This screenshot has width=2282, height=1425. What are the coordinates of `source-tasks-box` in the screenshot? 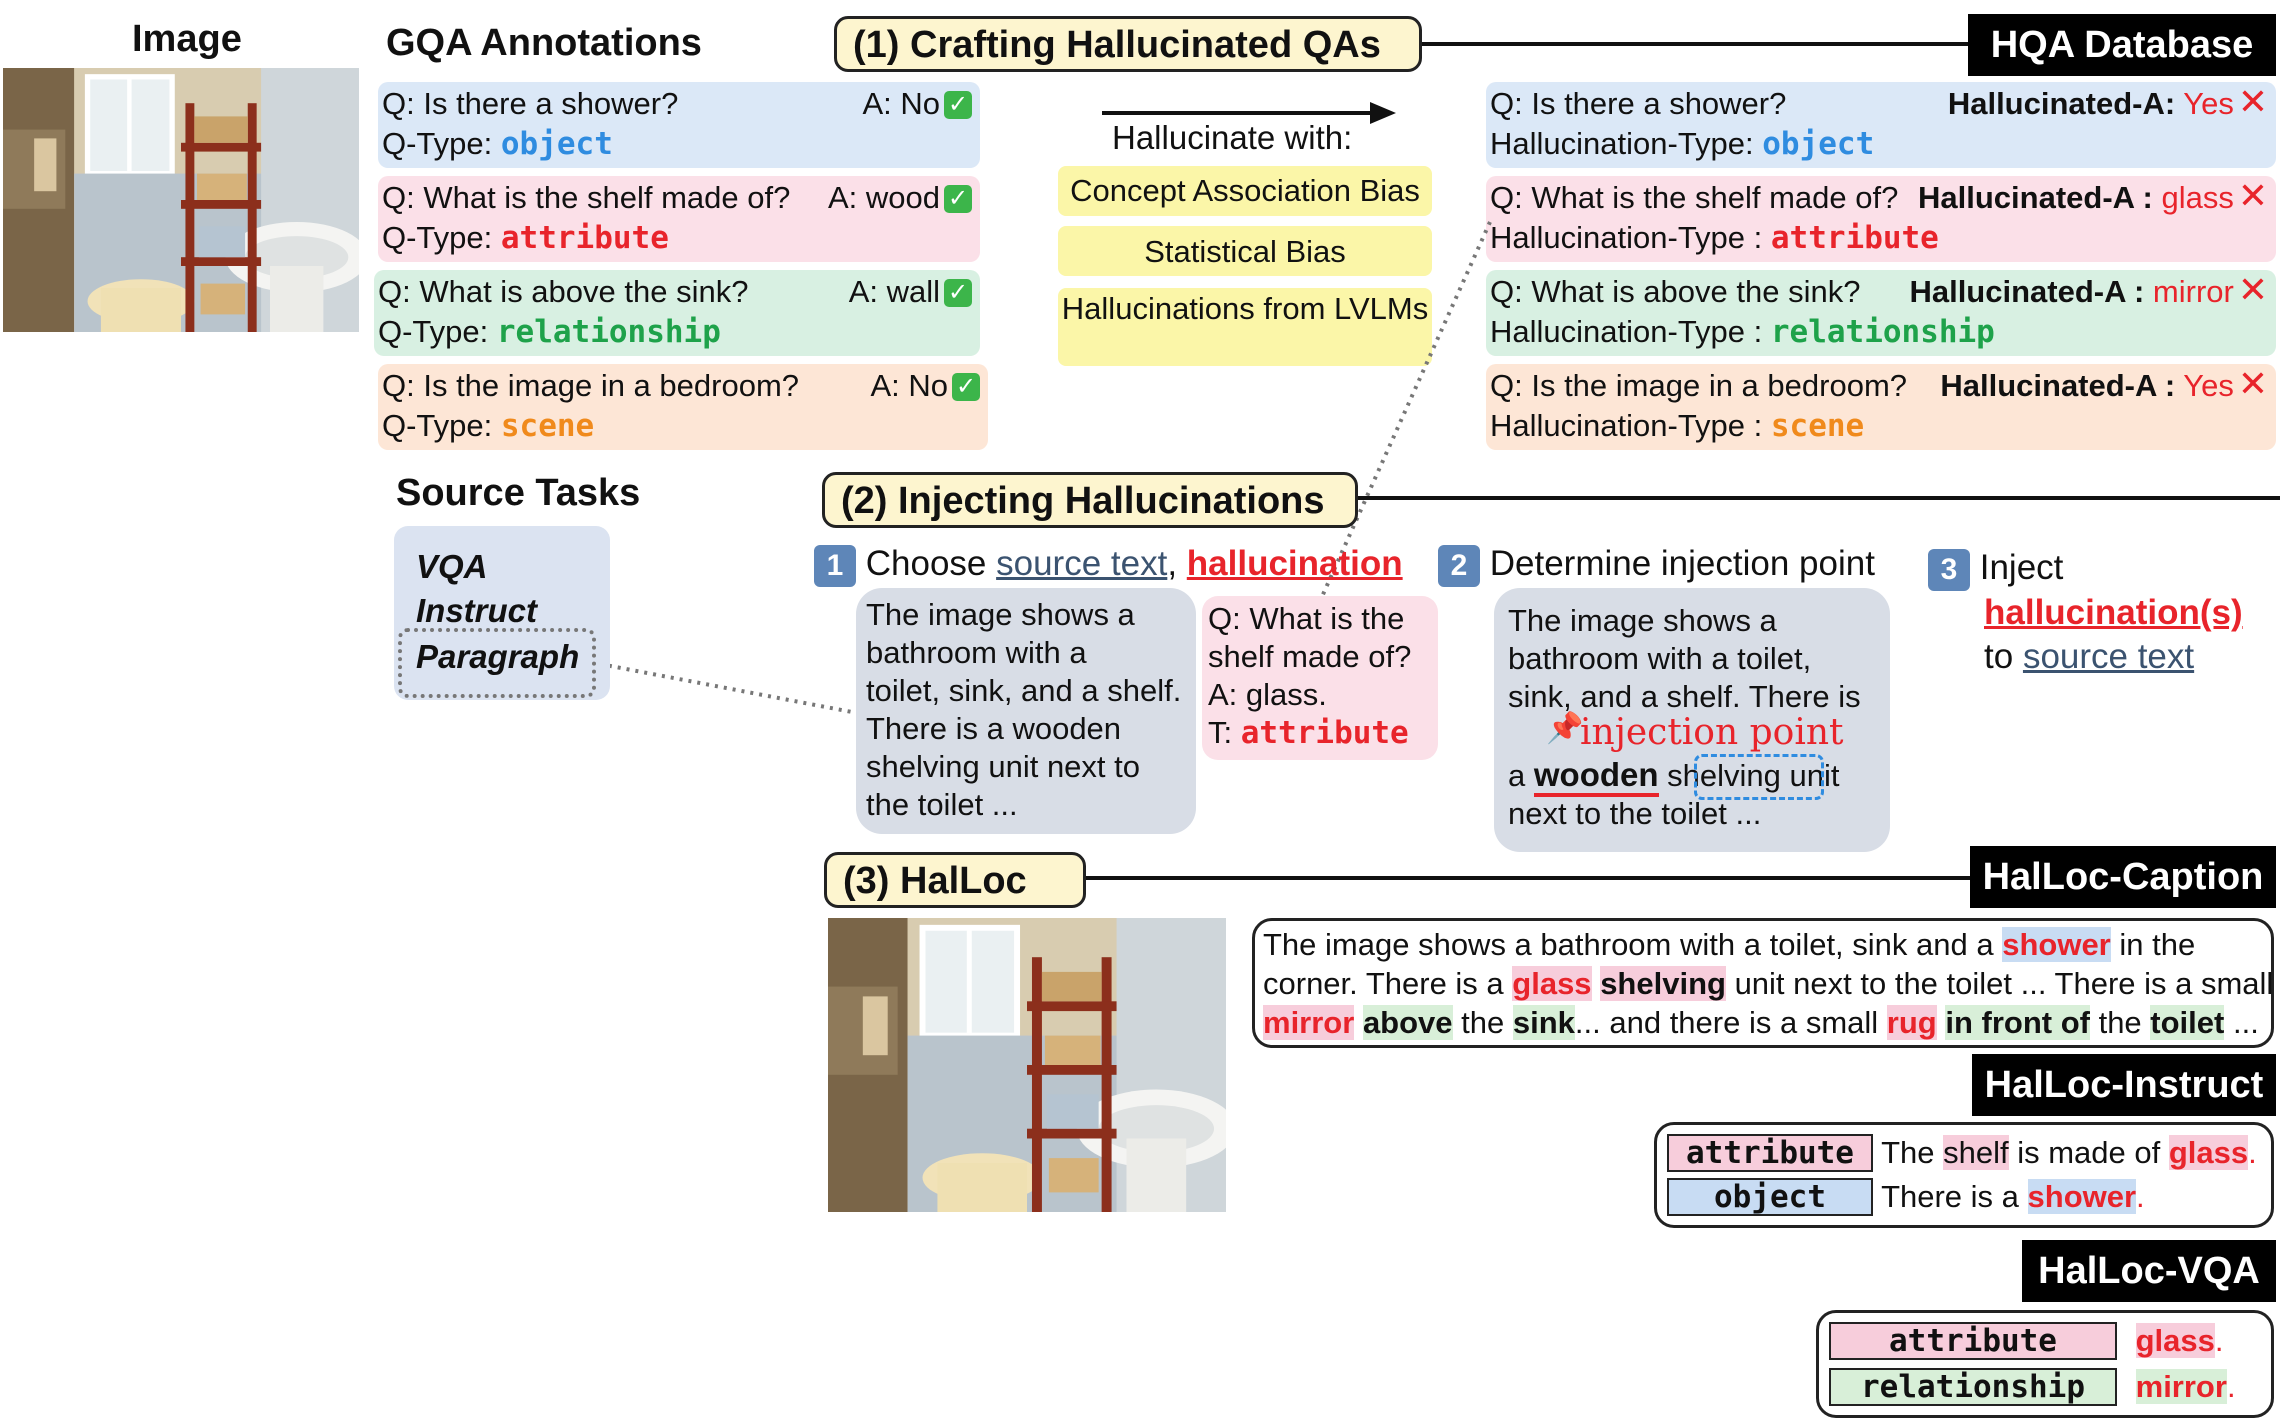 It's located at (502, 613).